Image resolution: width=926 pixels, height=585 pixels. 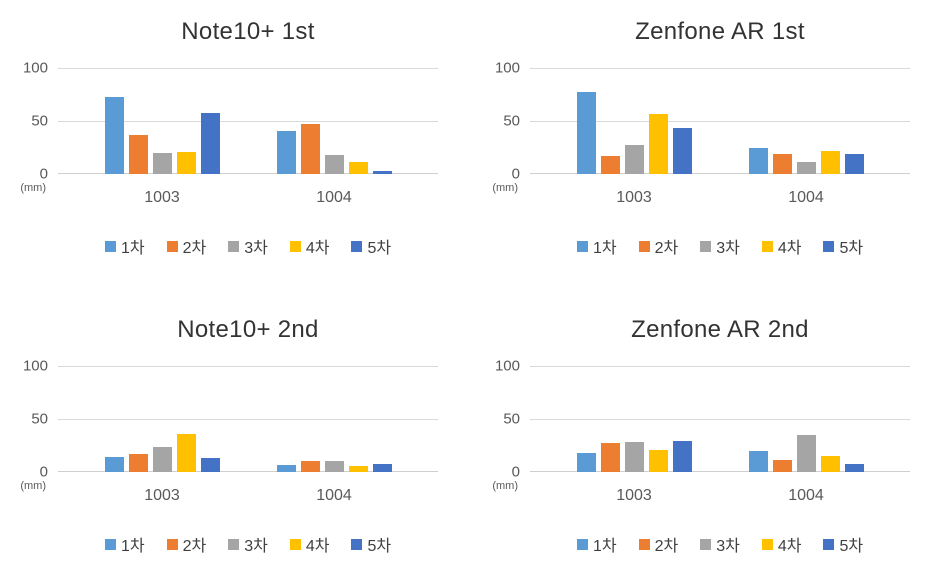 I want to click on chart-title: Zenfone AR 2nd, so click(x=720, y=329).